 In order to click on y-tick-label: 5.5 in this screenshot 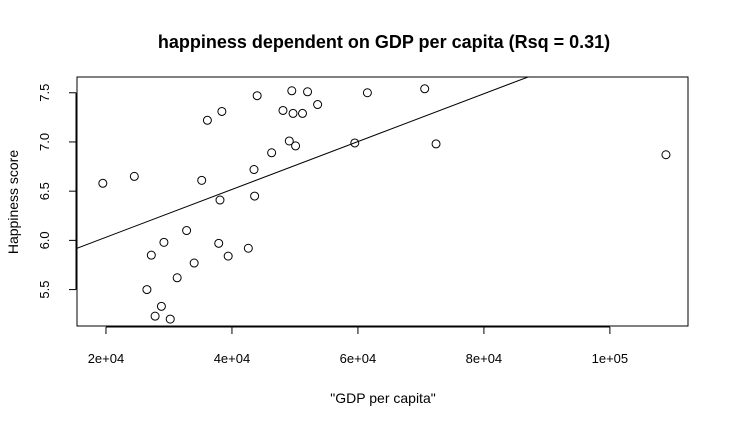, I will do `click(44, 290)`.